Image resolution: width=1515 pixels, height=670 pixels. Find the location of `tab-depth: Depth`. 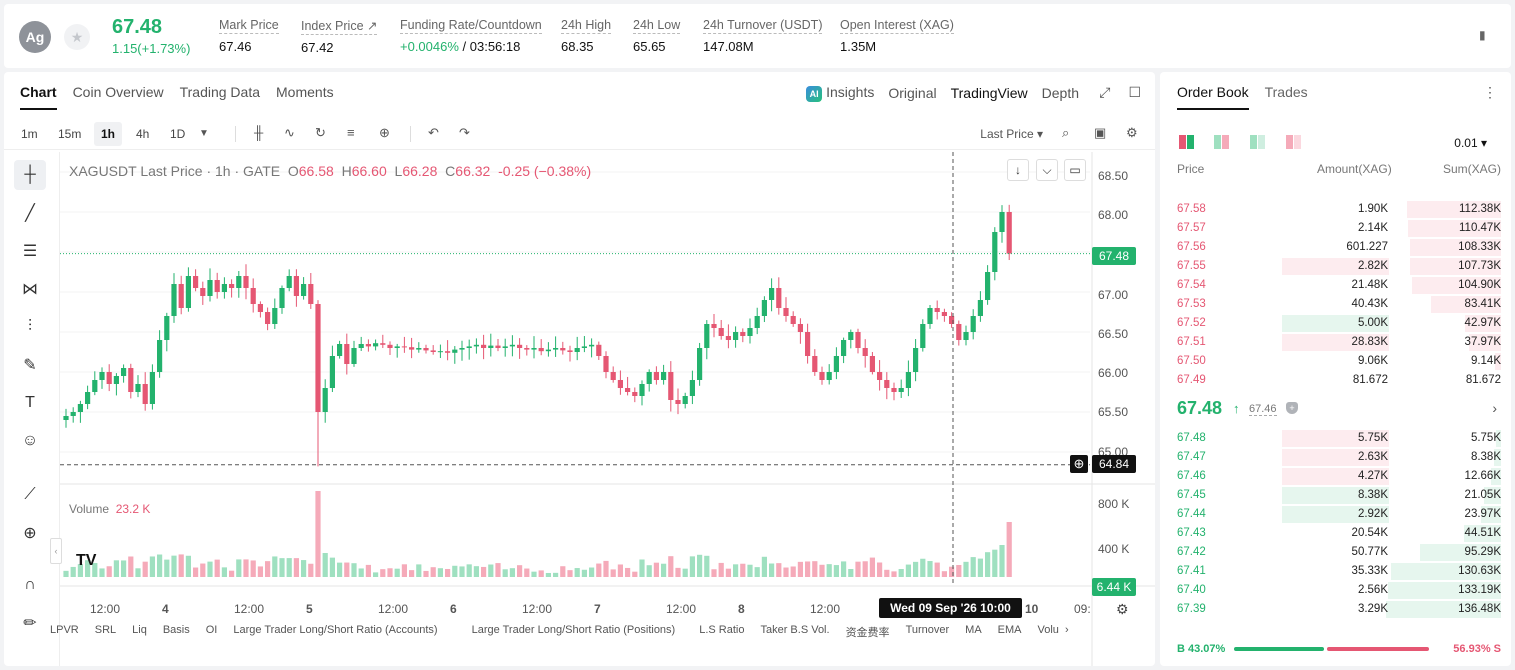

tab-depth: Depth is located at coordinates (1060, 93).